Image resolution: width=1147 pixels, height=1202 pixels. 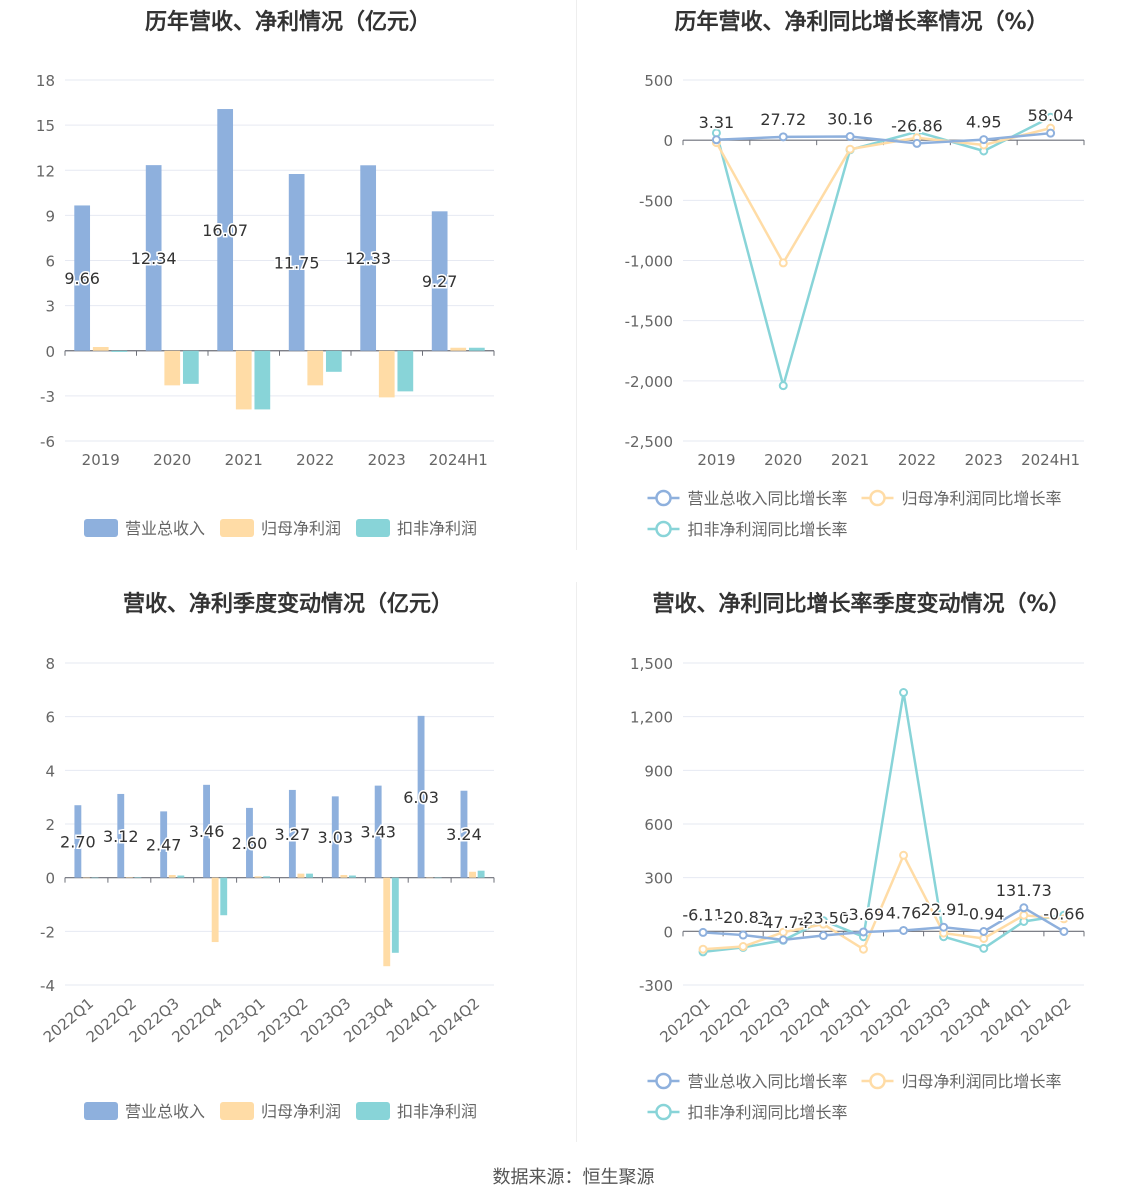 I want to click on y-tick-label: -2, so click(x=47, y=932).